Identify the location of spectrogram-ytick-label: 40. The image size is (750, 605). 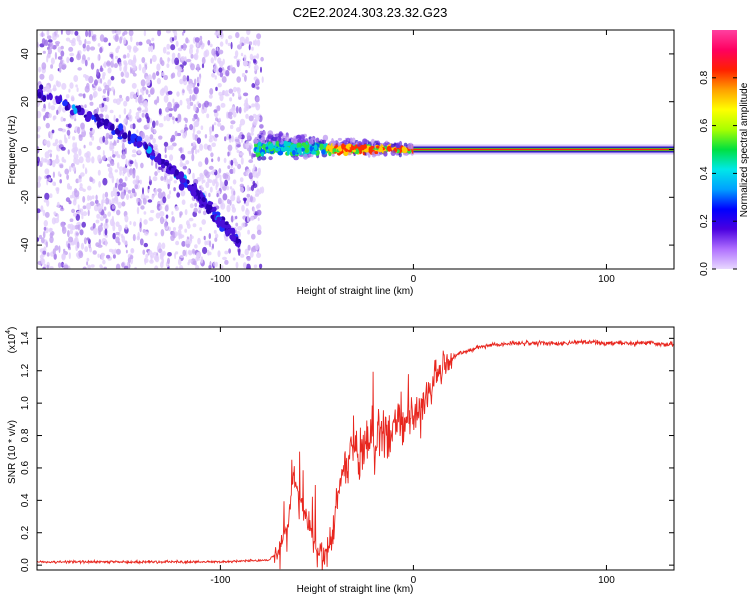
(25, 54).